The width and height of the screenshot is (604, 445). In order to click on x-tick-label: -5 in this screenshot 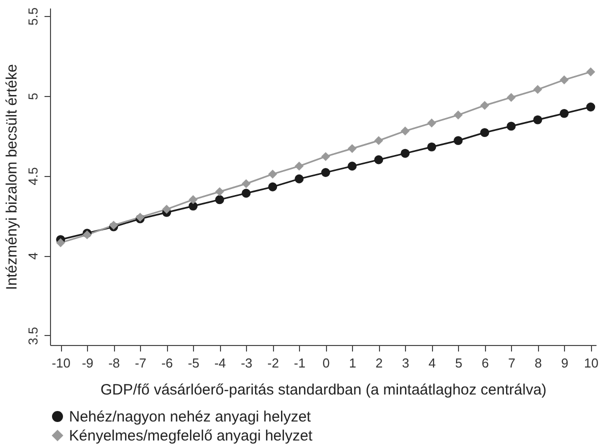, I will do `click(194, 363)`.